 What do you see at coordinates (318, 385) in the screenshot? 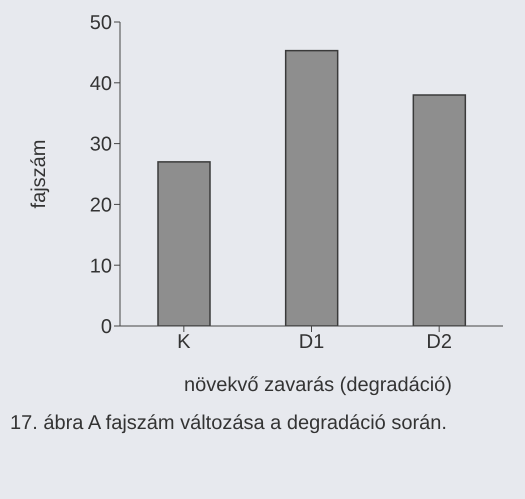
I see `x-axis-title: növekvő zavarás (degradáció)` at bounding box center [318, 385].